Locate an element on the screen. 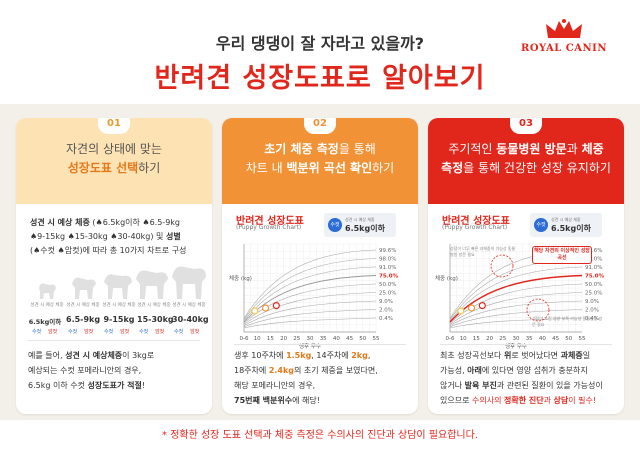 Image resolution: width=640 pixels, height=452 pixels. foot-value: 2kg is located at coordinates (359, 355).